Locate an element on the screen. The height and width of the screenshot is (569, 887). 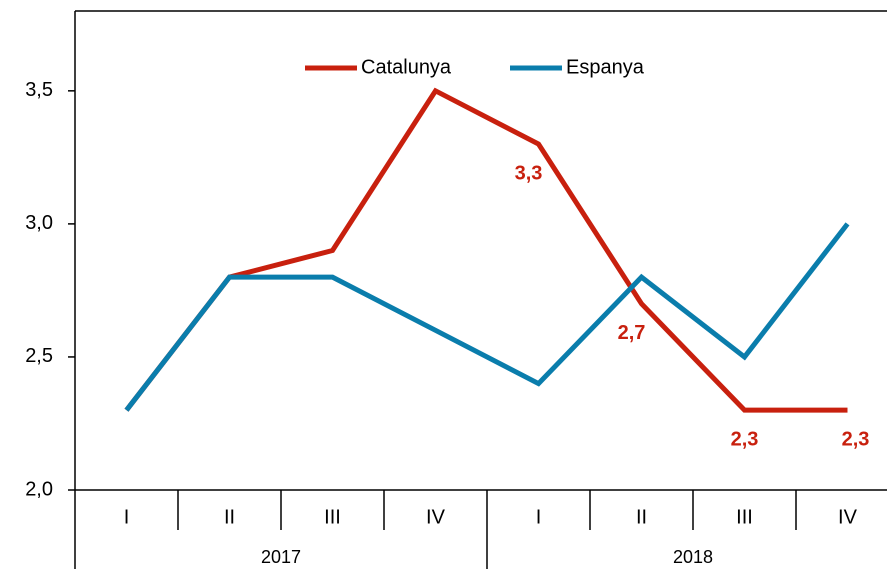
legend-label: Espanya is located at coordinates (605, 67).